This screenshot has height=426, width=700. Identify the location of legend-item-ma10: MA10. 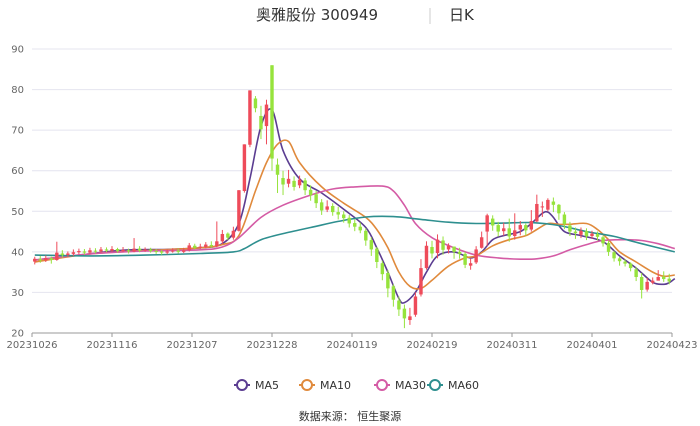
(325, 385).